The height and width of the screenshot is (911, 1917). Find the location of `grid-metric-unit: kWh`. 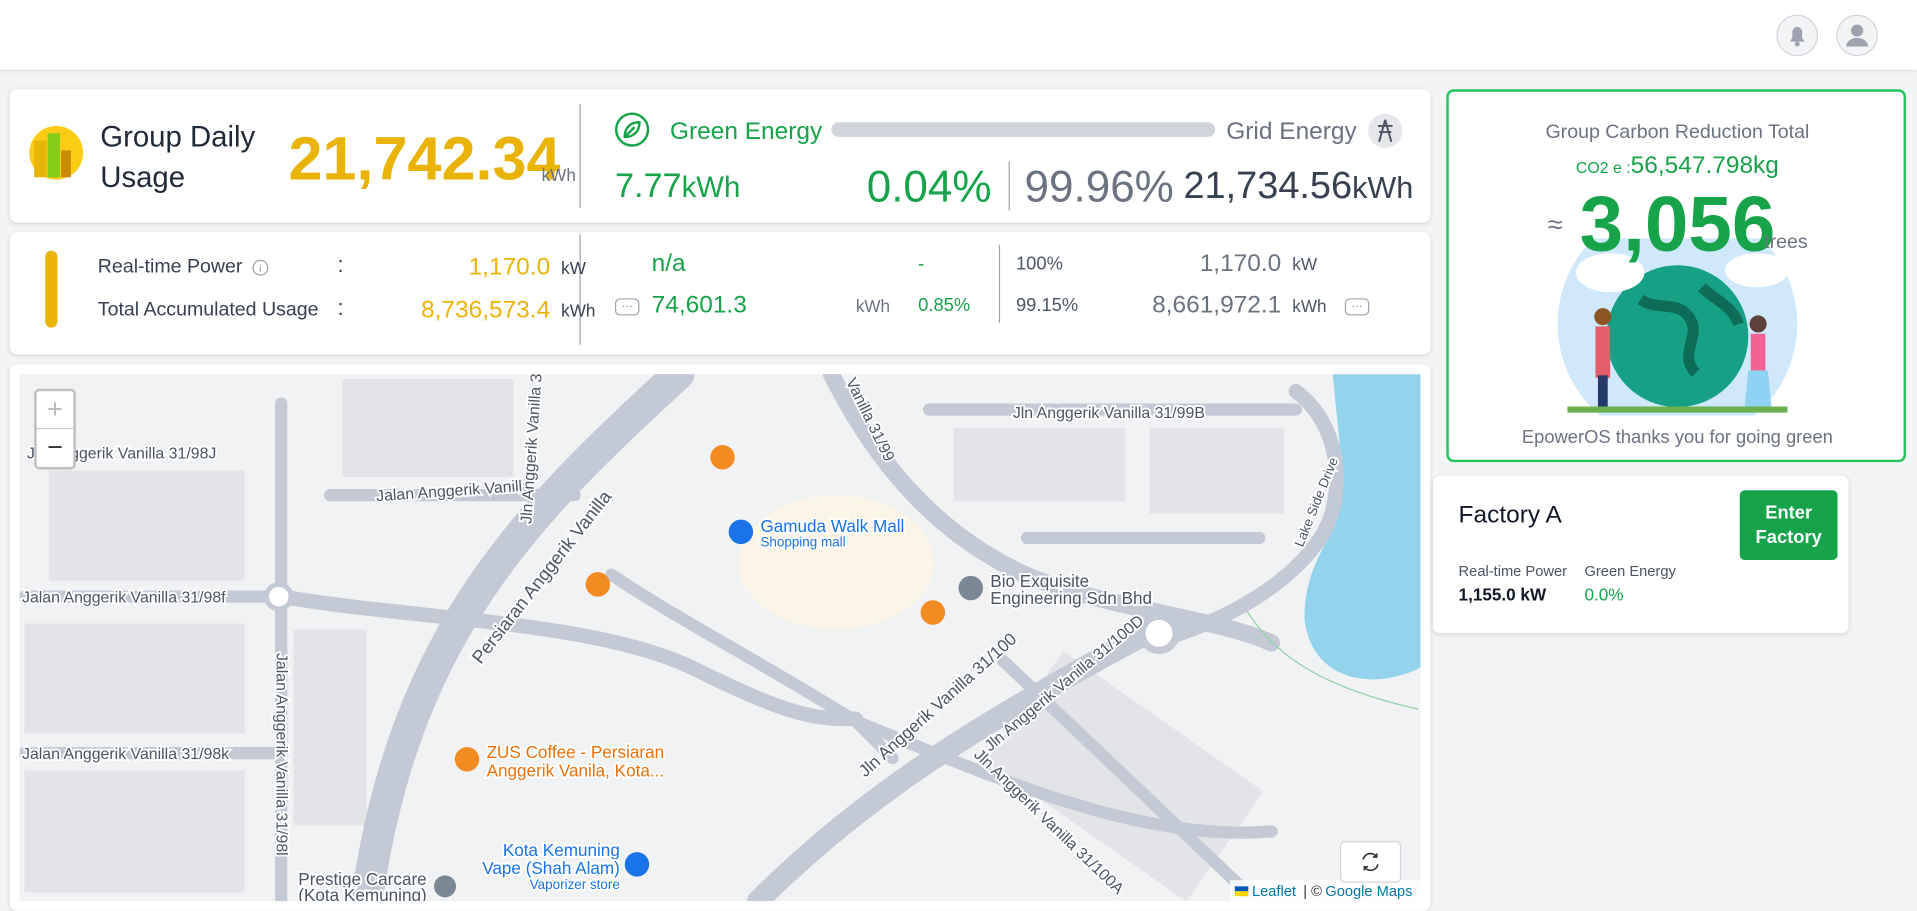

grid-metric-unit: kWh is located at coordinates (1309, 305).